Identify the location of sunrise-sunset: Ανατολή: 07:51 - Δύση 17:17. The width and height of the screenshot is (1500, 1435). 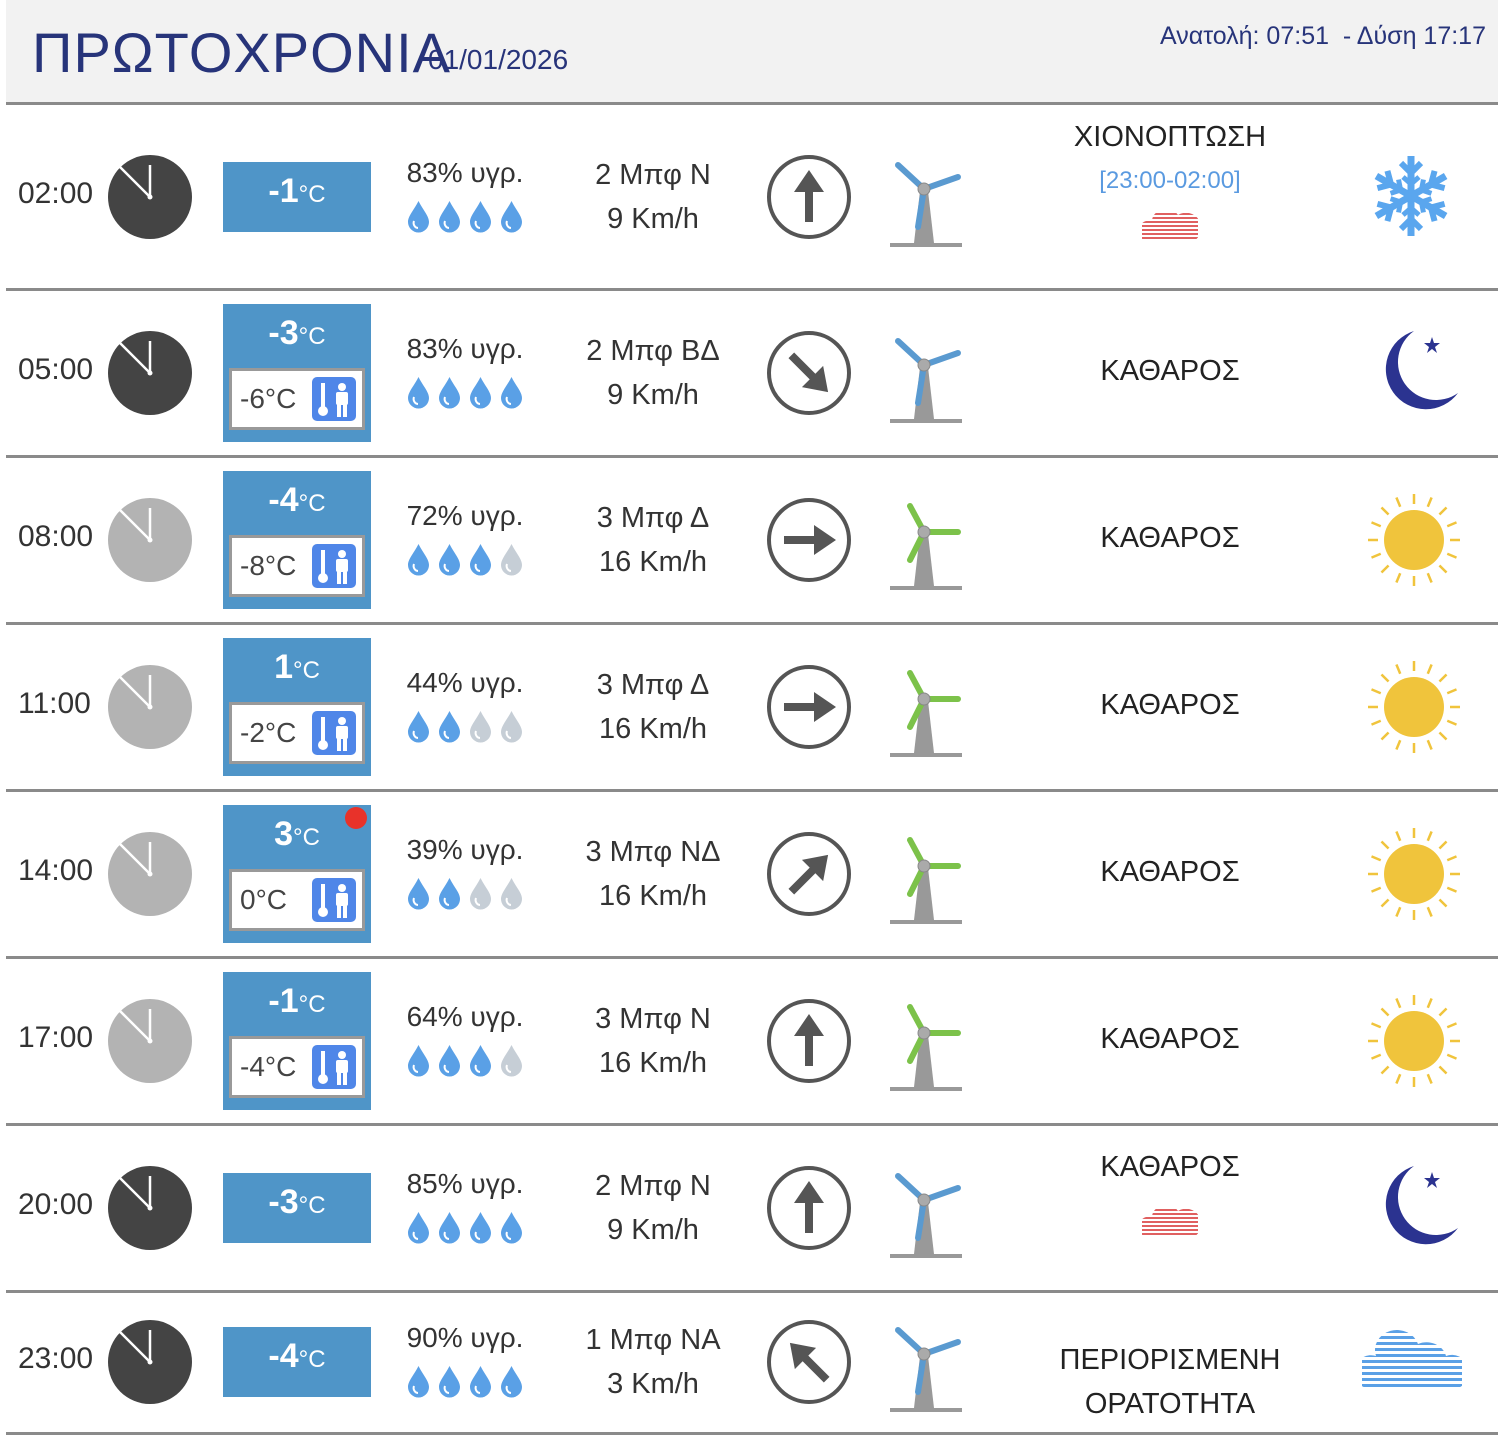
(1323, 36).